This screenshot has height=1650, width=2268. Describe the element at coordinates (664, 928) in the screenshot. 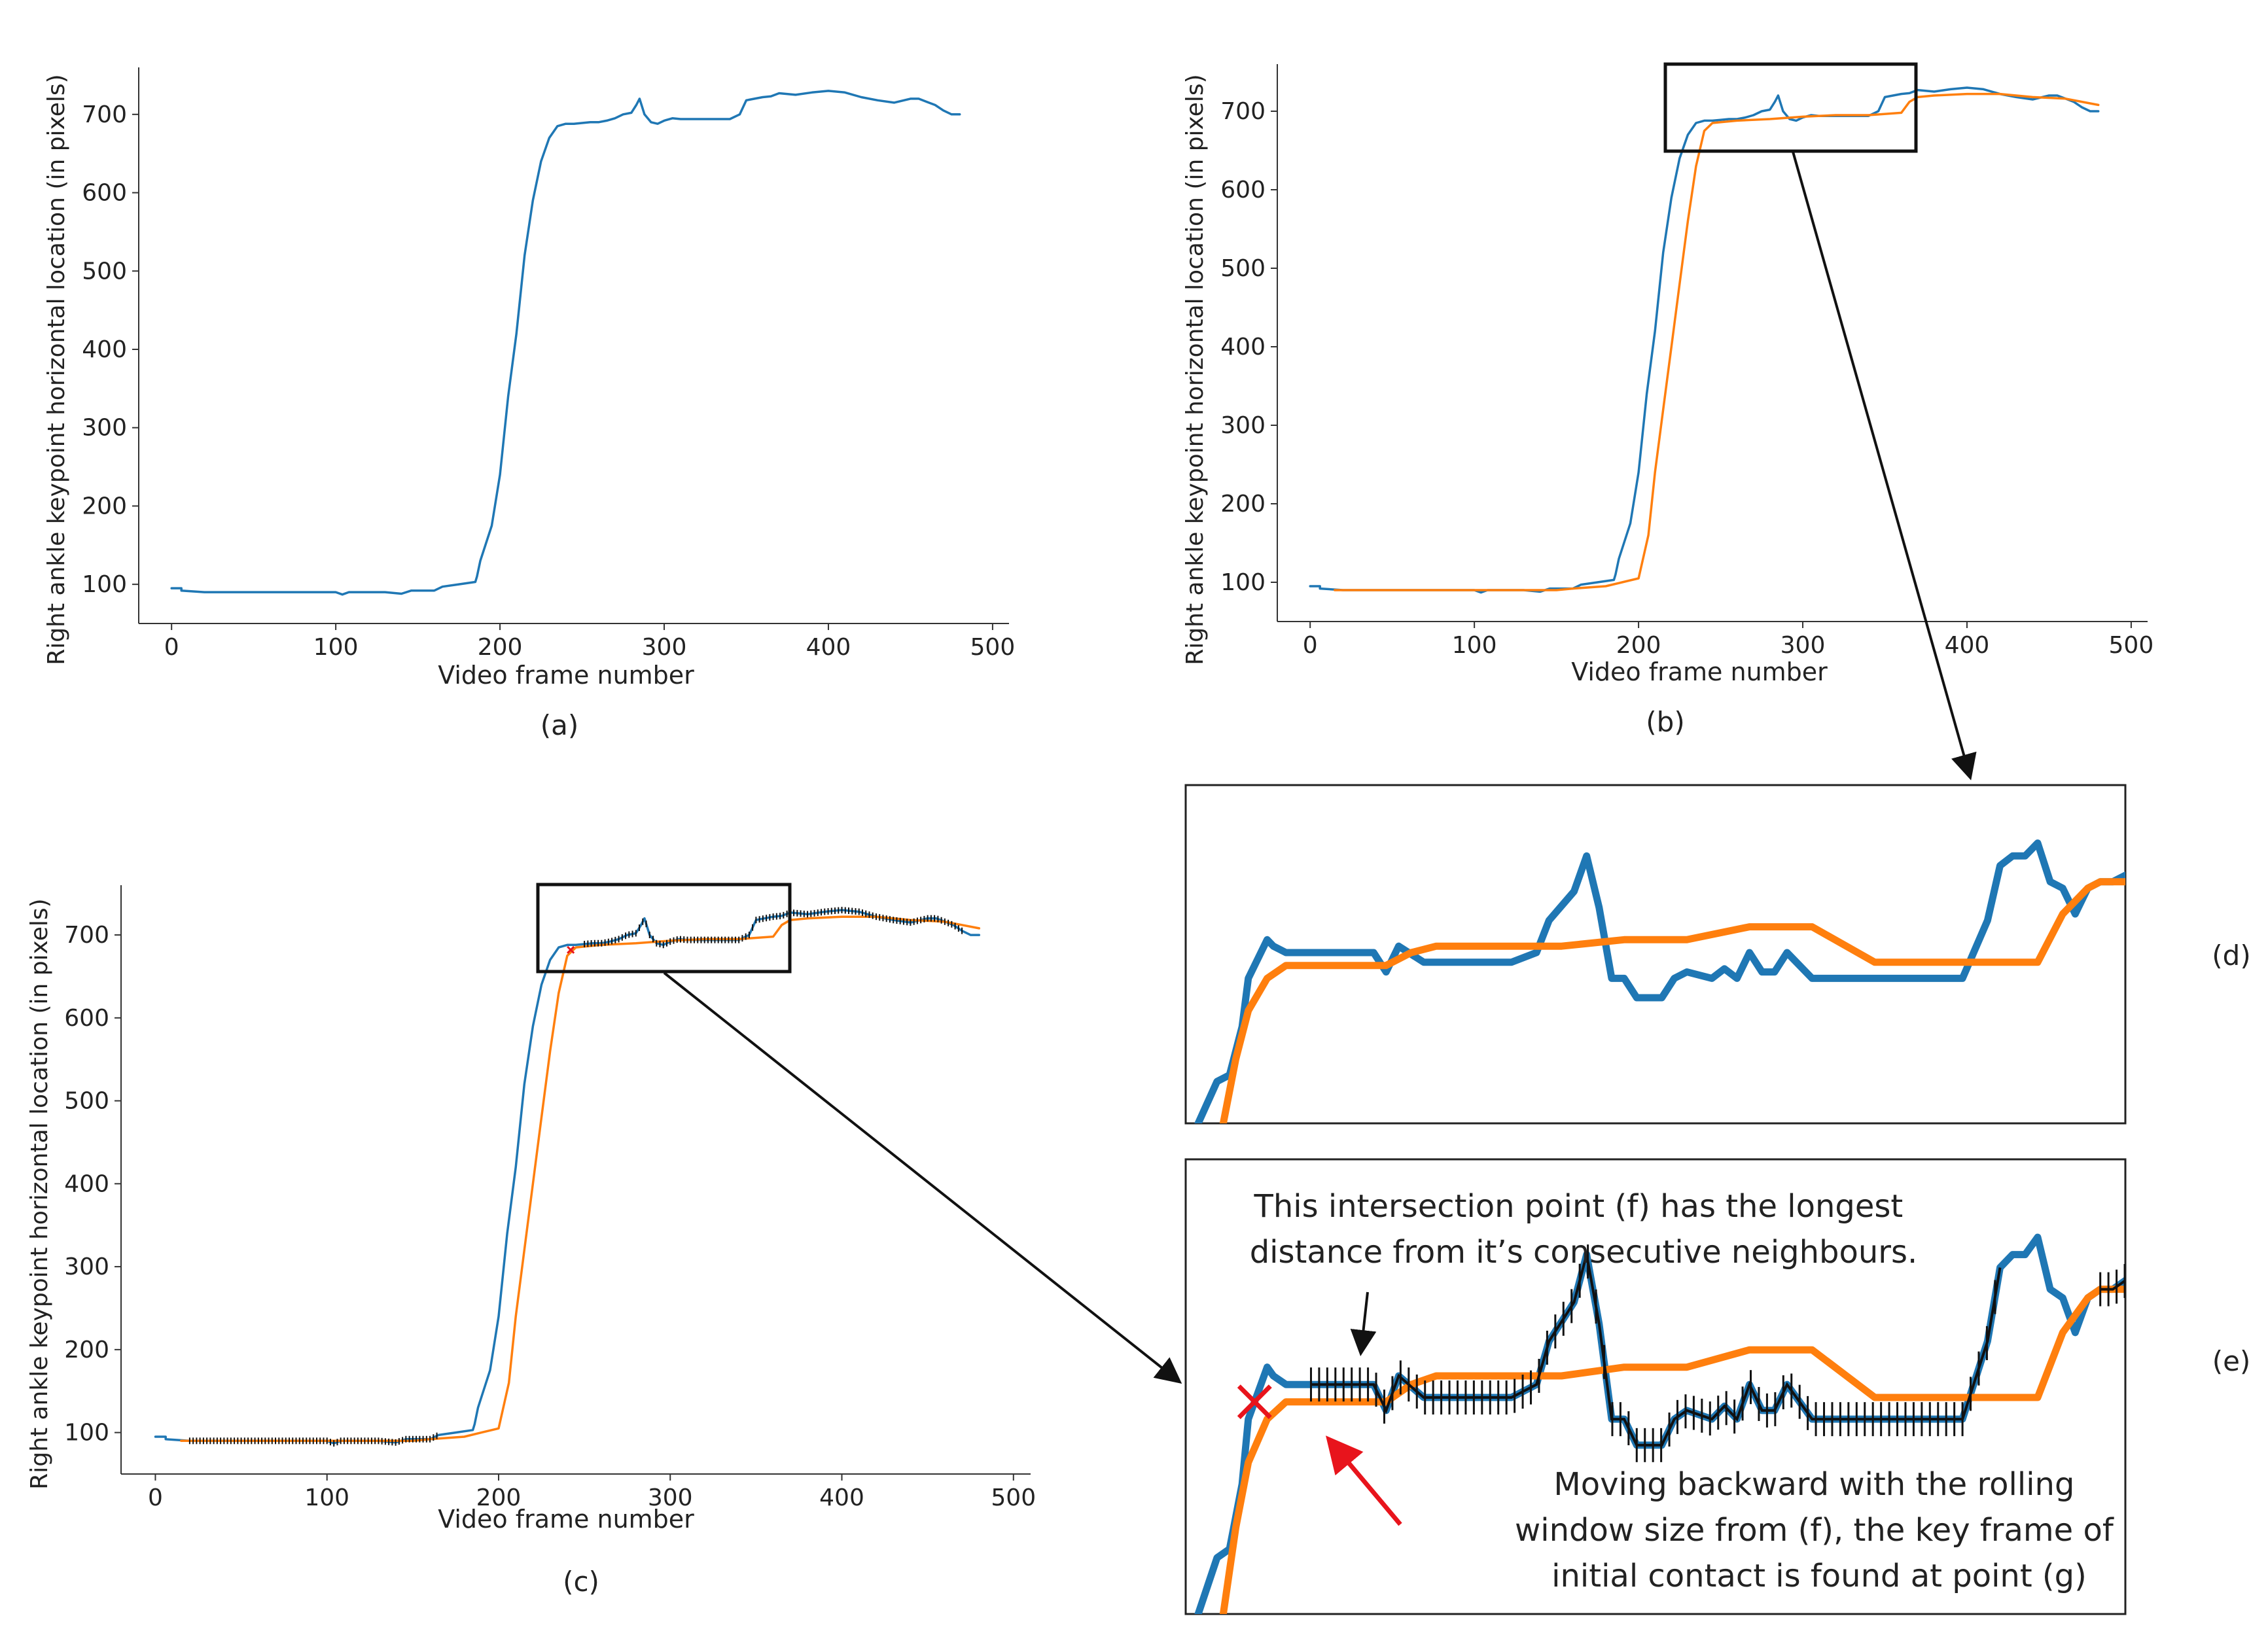

I see `zoom-box-c` at that location.